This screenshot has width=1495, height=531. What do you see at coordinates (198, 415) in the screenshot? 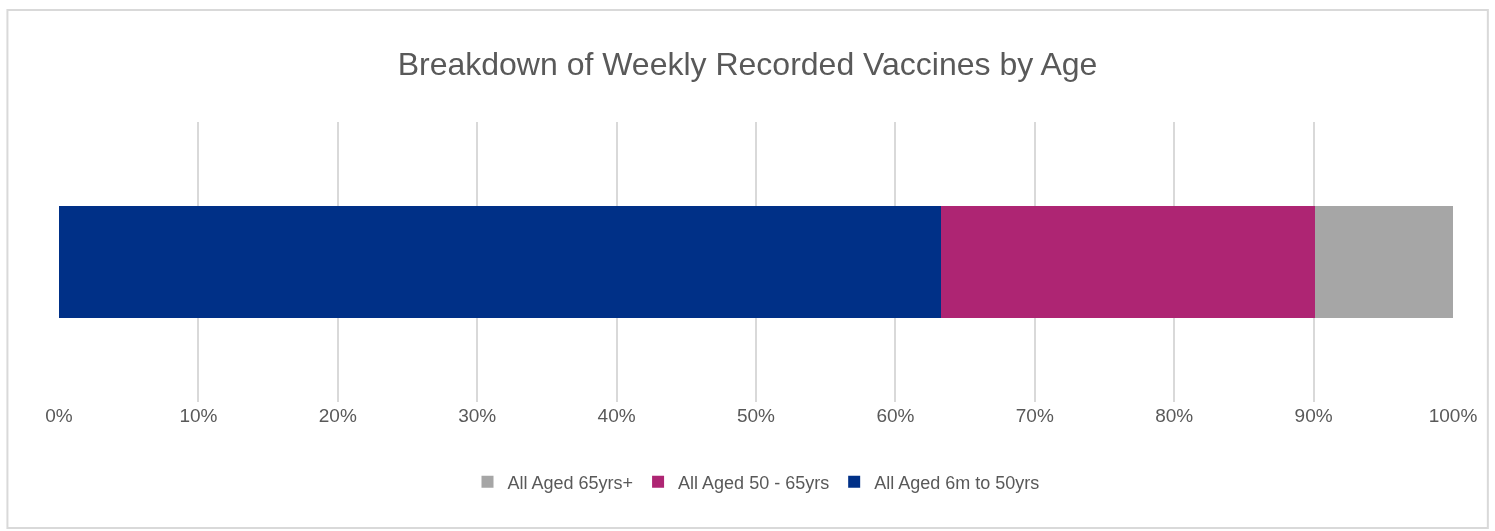
I see `x-tick-label: 10%` at bounding box center [198, 415].